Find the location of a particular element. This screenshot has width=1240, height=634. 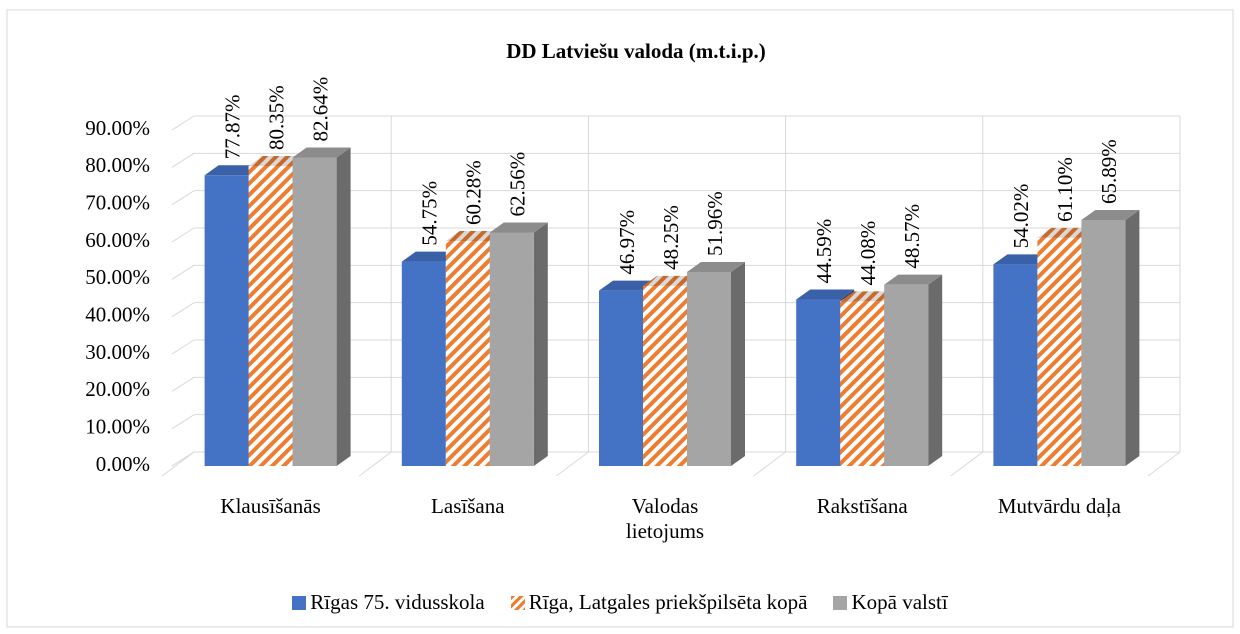

y-tick-label: 50.00% is located at coordinates (117, 277).